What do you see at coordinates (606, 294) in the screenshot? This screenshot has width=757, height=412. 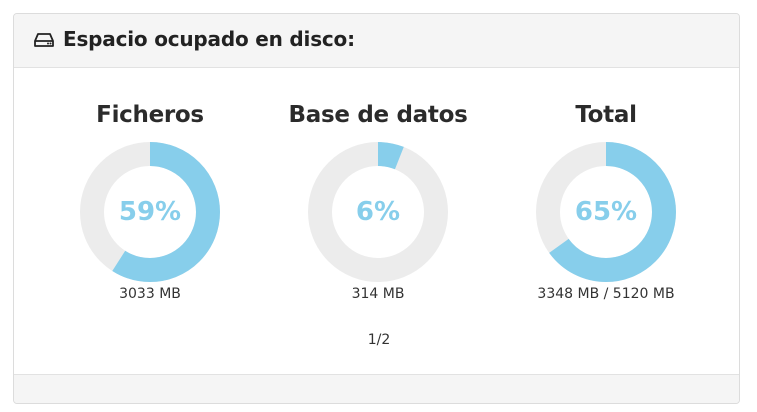 I see `stat-size: 3348 MB / 5120 MB` at bounding box center [606, 294].